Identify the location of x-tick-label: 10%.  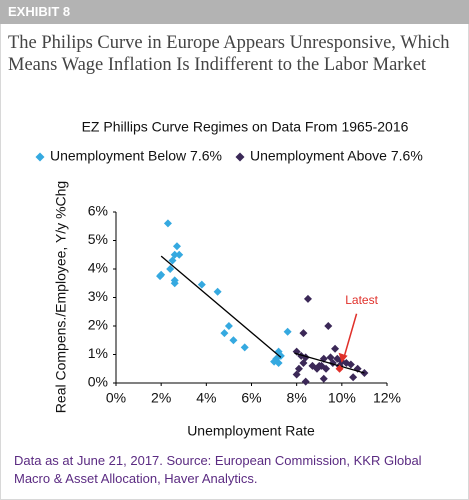
(342, 398).